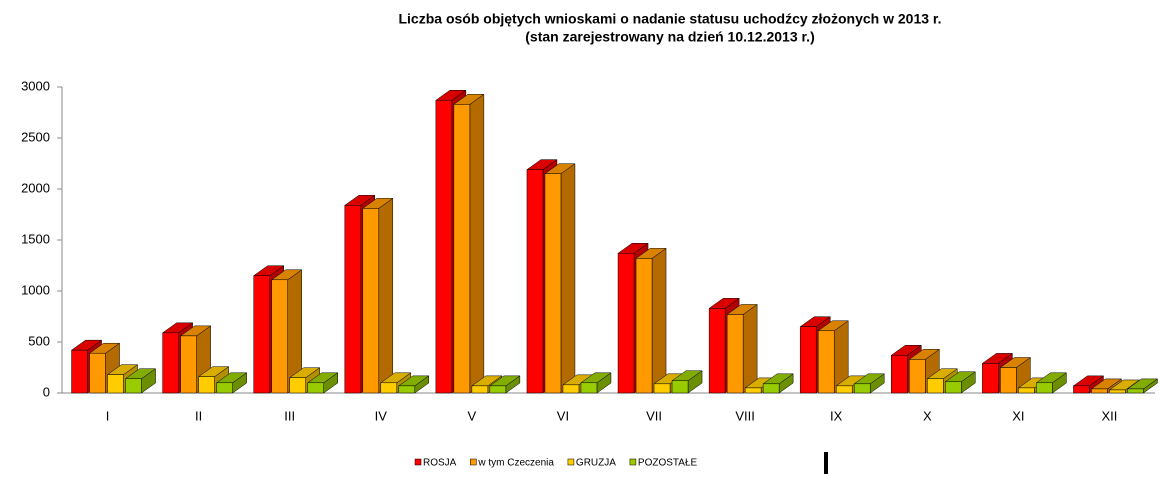 This screenshot has width=1162, height=477. What do you see at coordinates (35, 136) in the screenshot?
I see `y-tick-label: 2500` at bounding box center [35, 136].